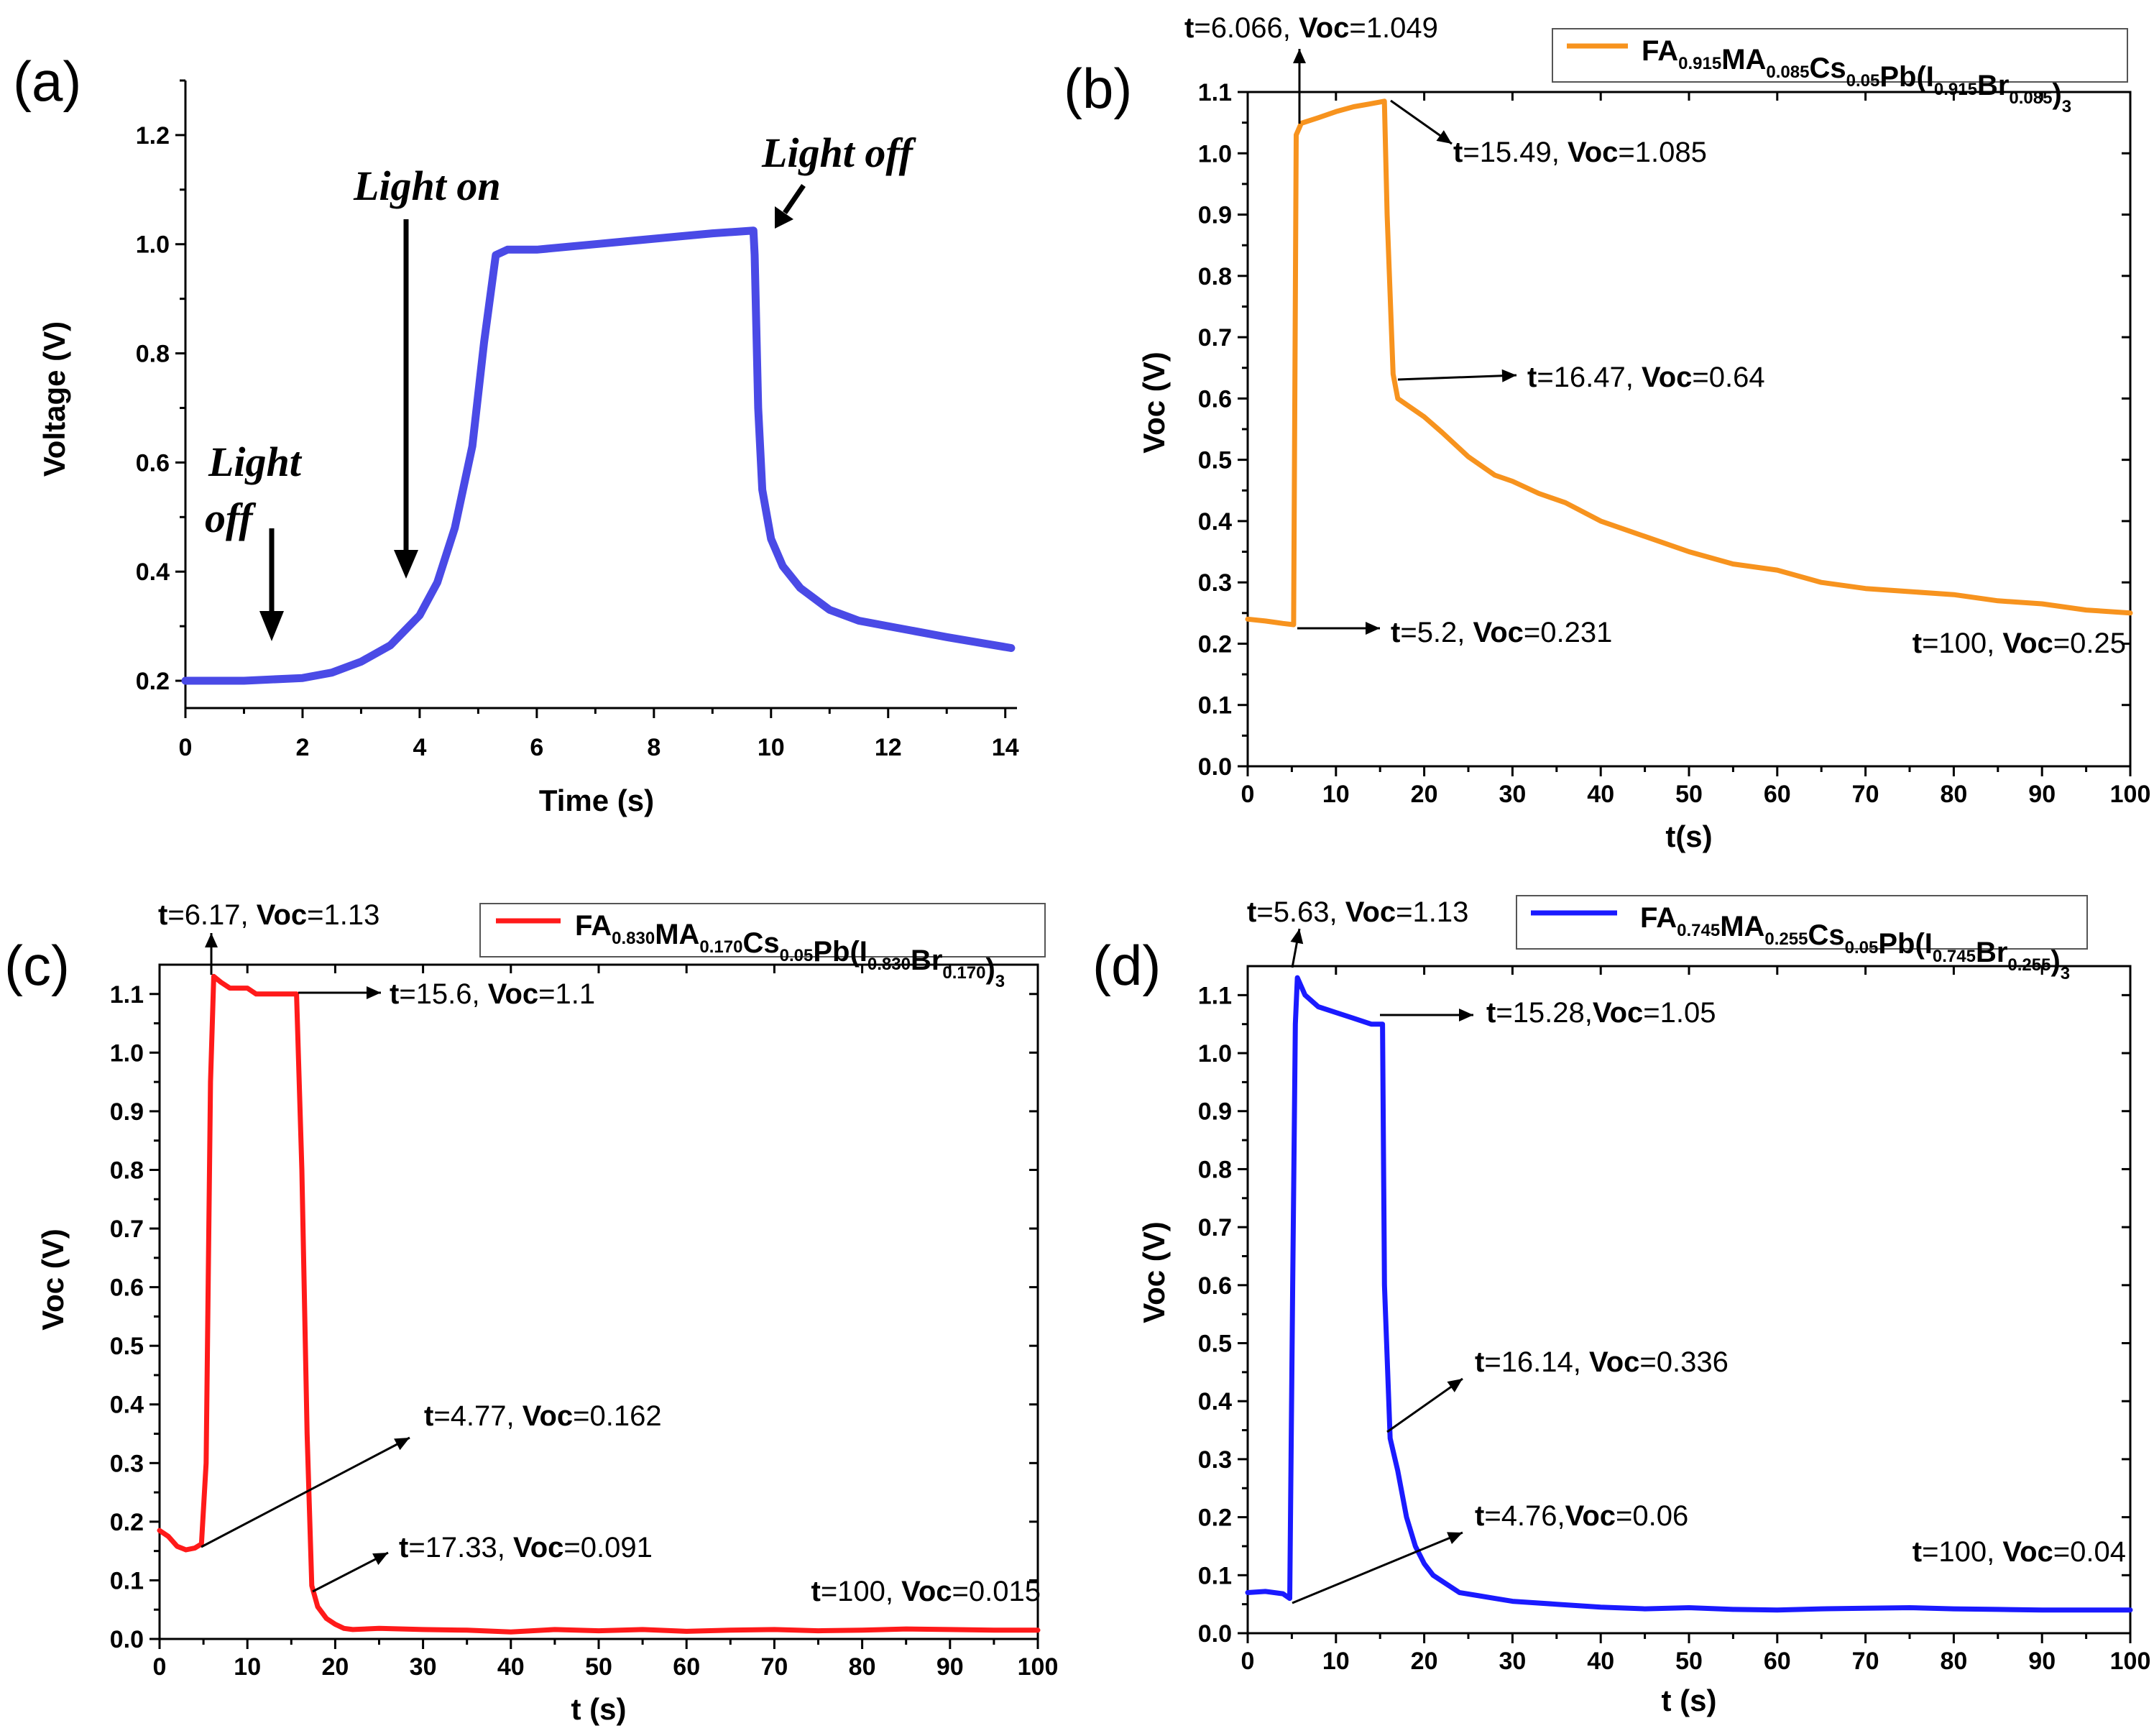  Describe the element at coordinates (1336, 794) in the screenshot. I see `panel-b-x-tick-label: 10` at that location.